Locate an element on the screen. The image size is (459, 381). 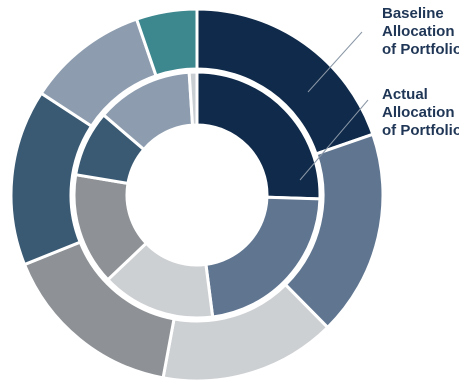
legend-outer-label: Baseline Allocation of Portfolio is located at coordinates (420, 31).